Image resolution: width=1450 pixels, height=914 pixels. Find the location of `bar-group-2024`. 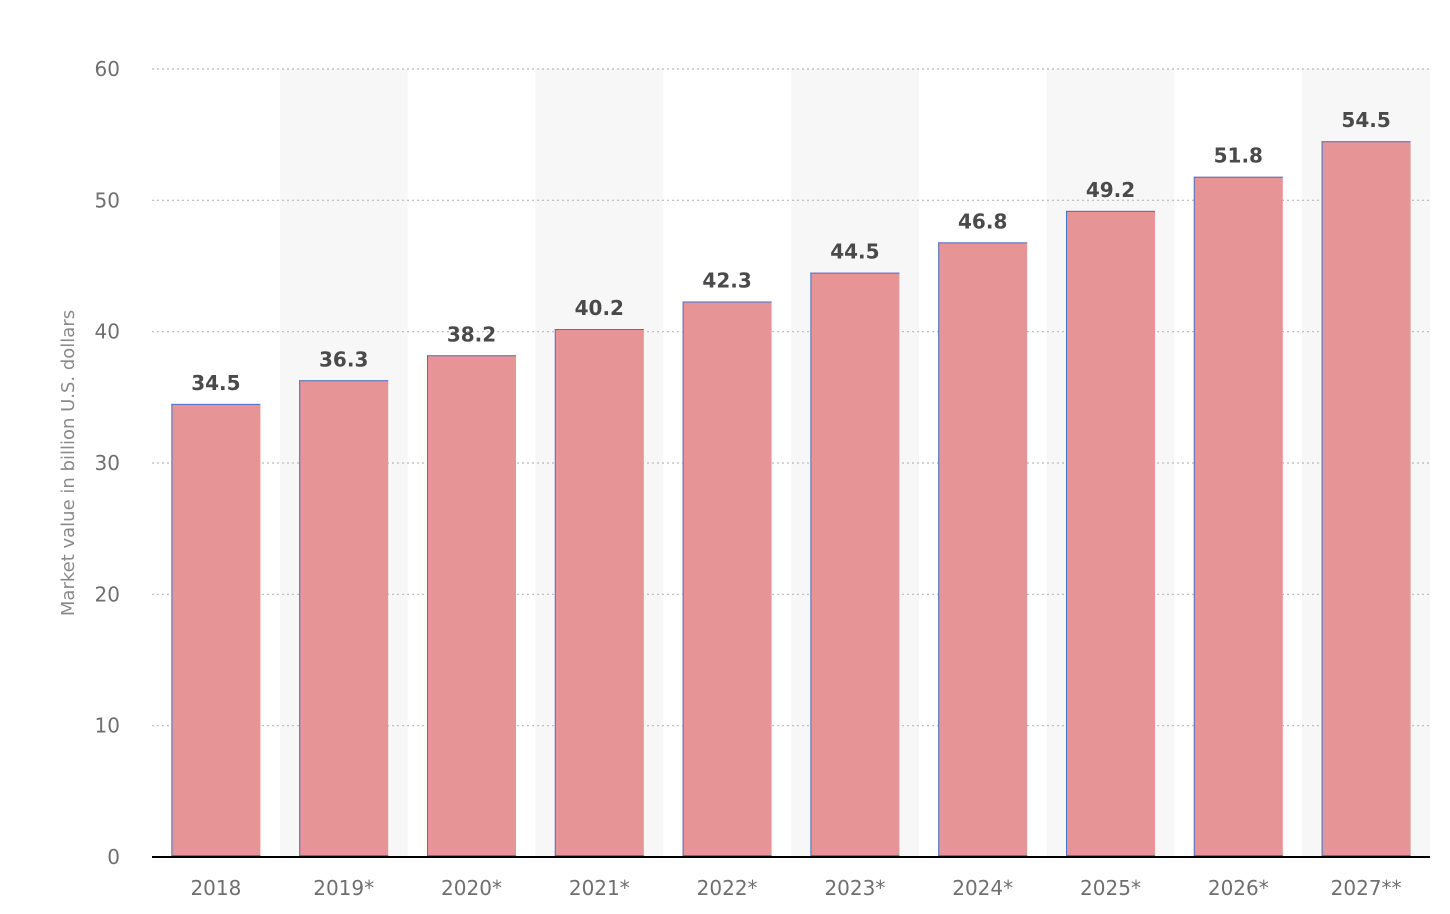

bar-group-2024 is located at coordinates (983, 550).